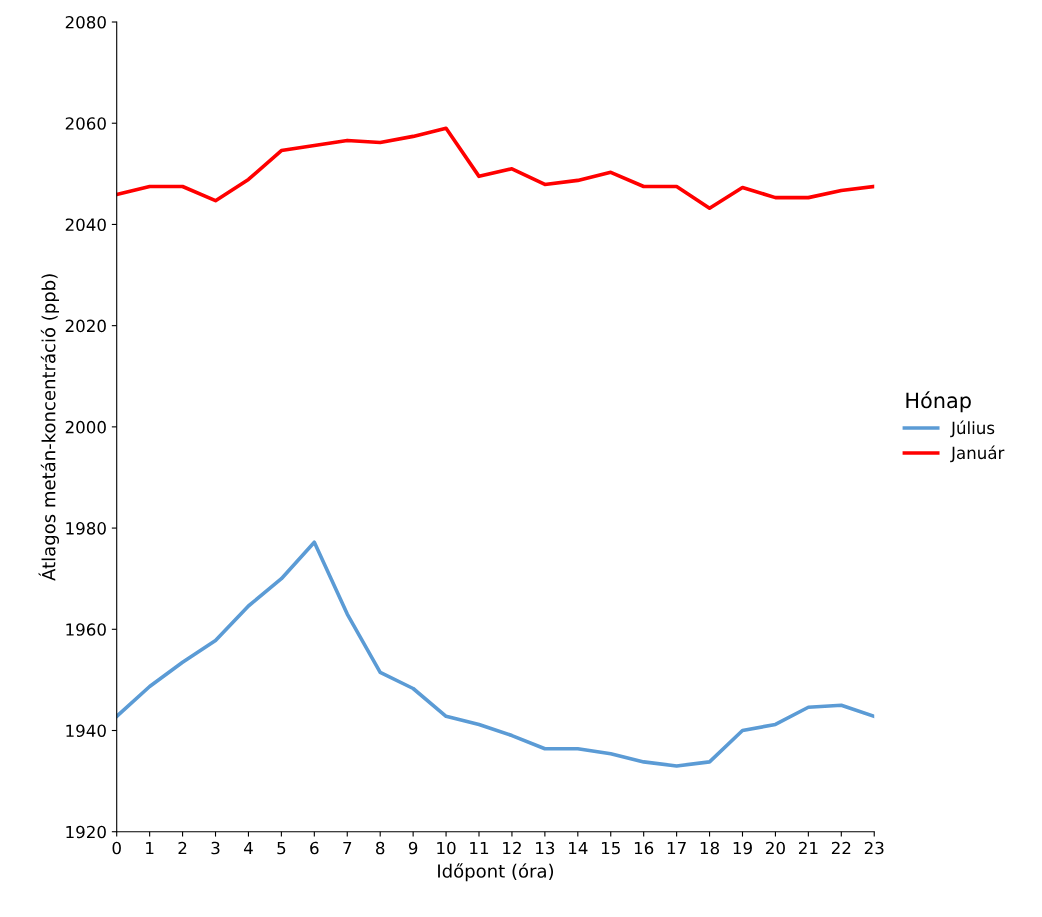 Image resolution: width=1042 pixels, height=917 pixels. What do you see at coordinates (644, 848) in the screenshot?
I see `x-tick-label: 16` at bounding box center [644, 848].